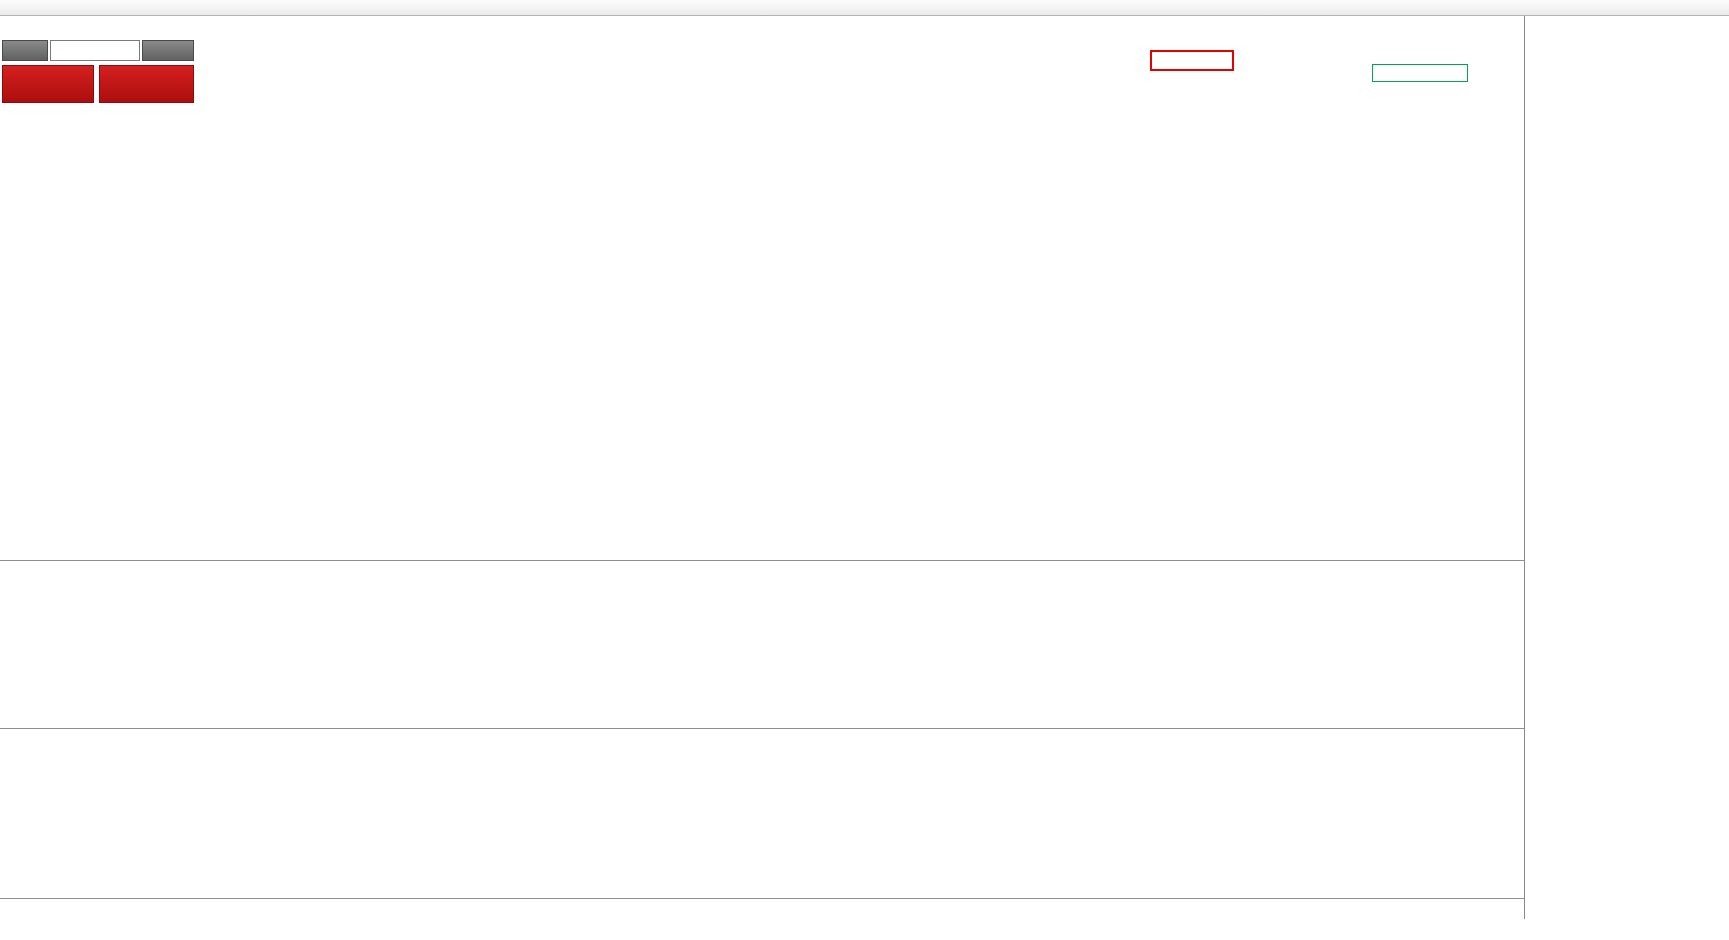  What do you see at coordinates (762, 909) in the screenshot?
I see `time-scale` at bounding box center [762, 909].